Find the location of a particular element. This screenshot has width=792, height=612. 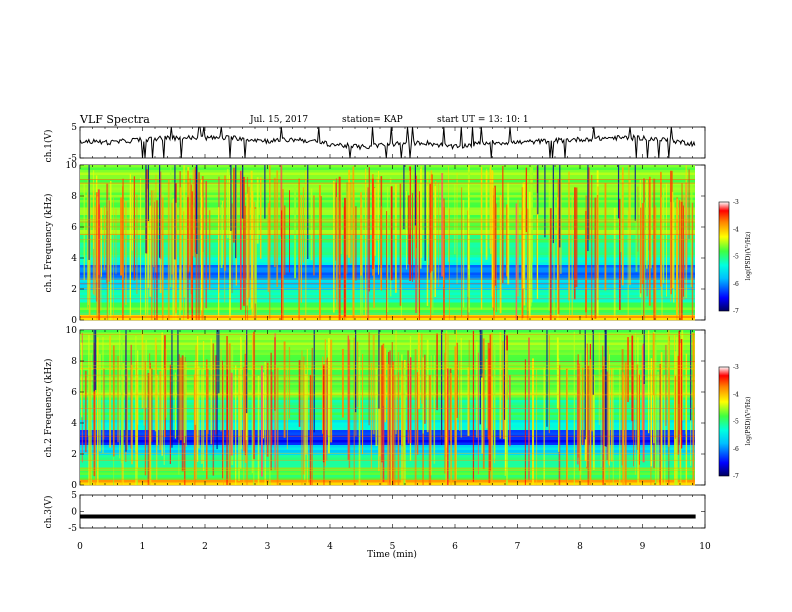

x-tick-label: 1 is located at coordinates (143, 547).